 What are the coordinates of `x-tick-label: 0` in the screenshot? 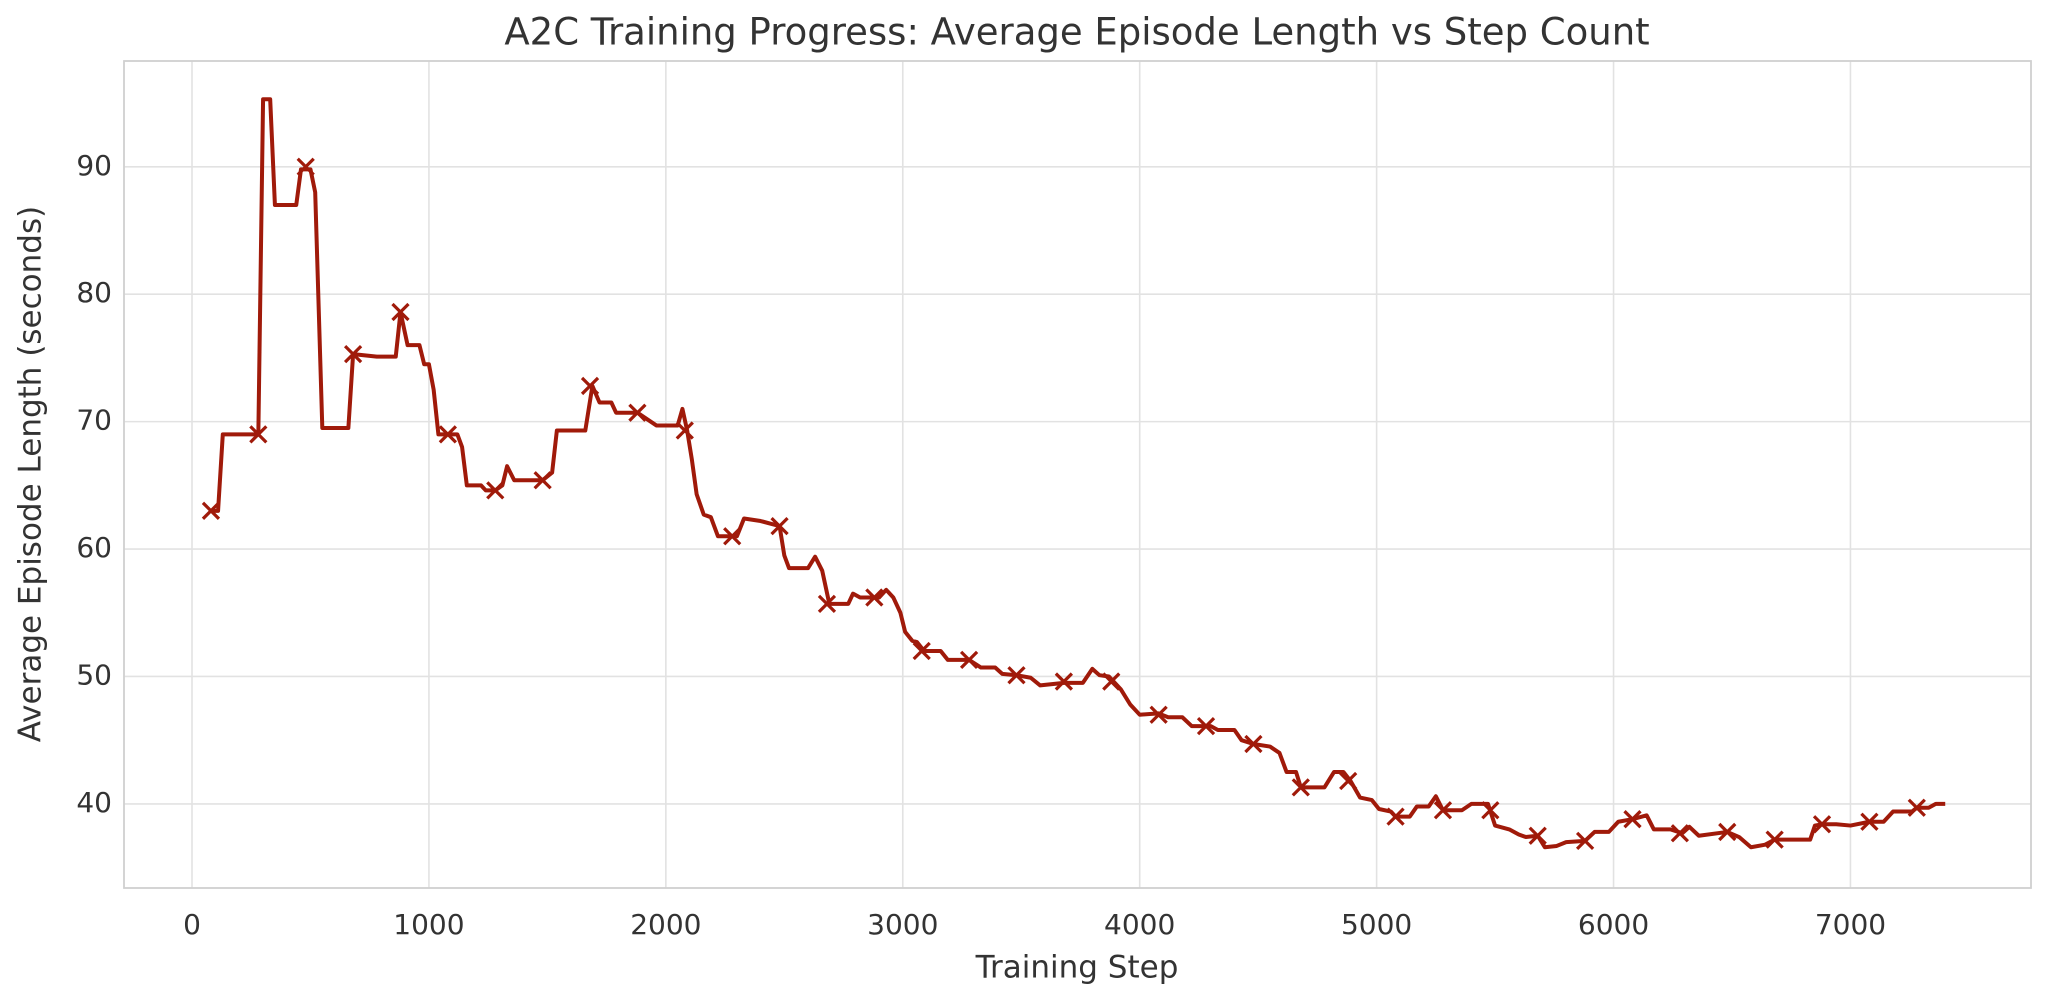 It's located at (192, 924).